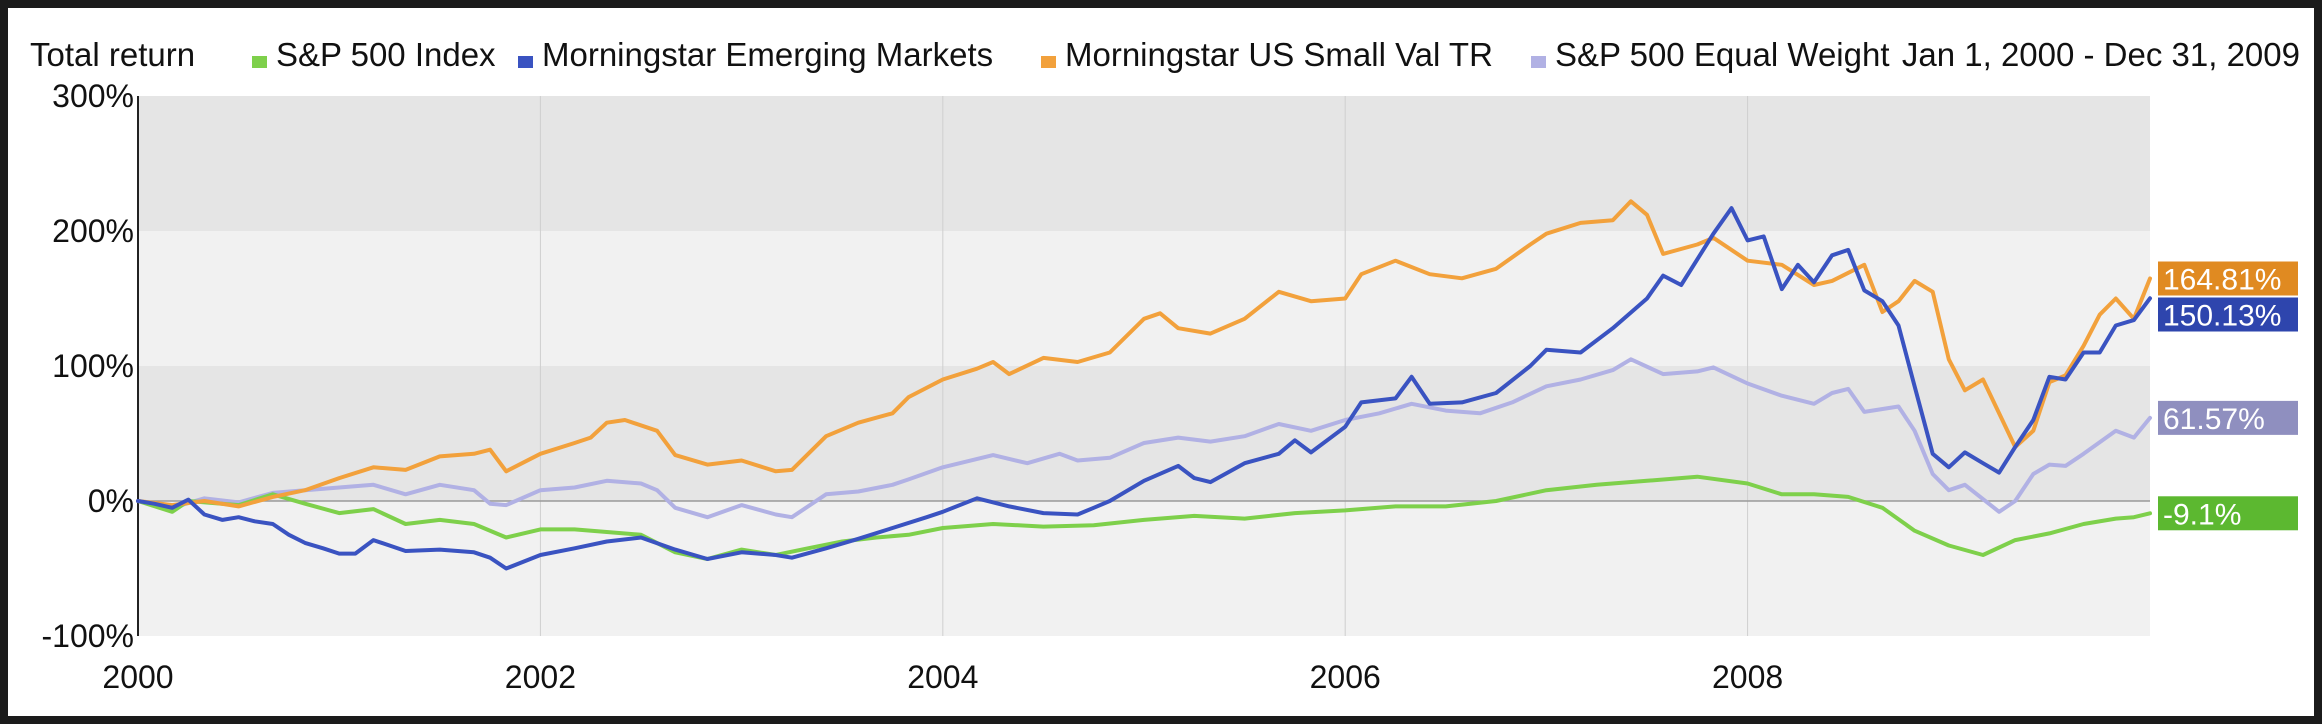 This screenshot has height=724, width=2322. Describe the element at coordinates (137, 677) in the screenshot. I see `x-tick-label: 2000` at that location.